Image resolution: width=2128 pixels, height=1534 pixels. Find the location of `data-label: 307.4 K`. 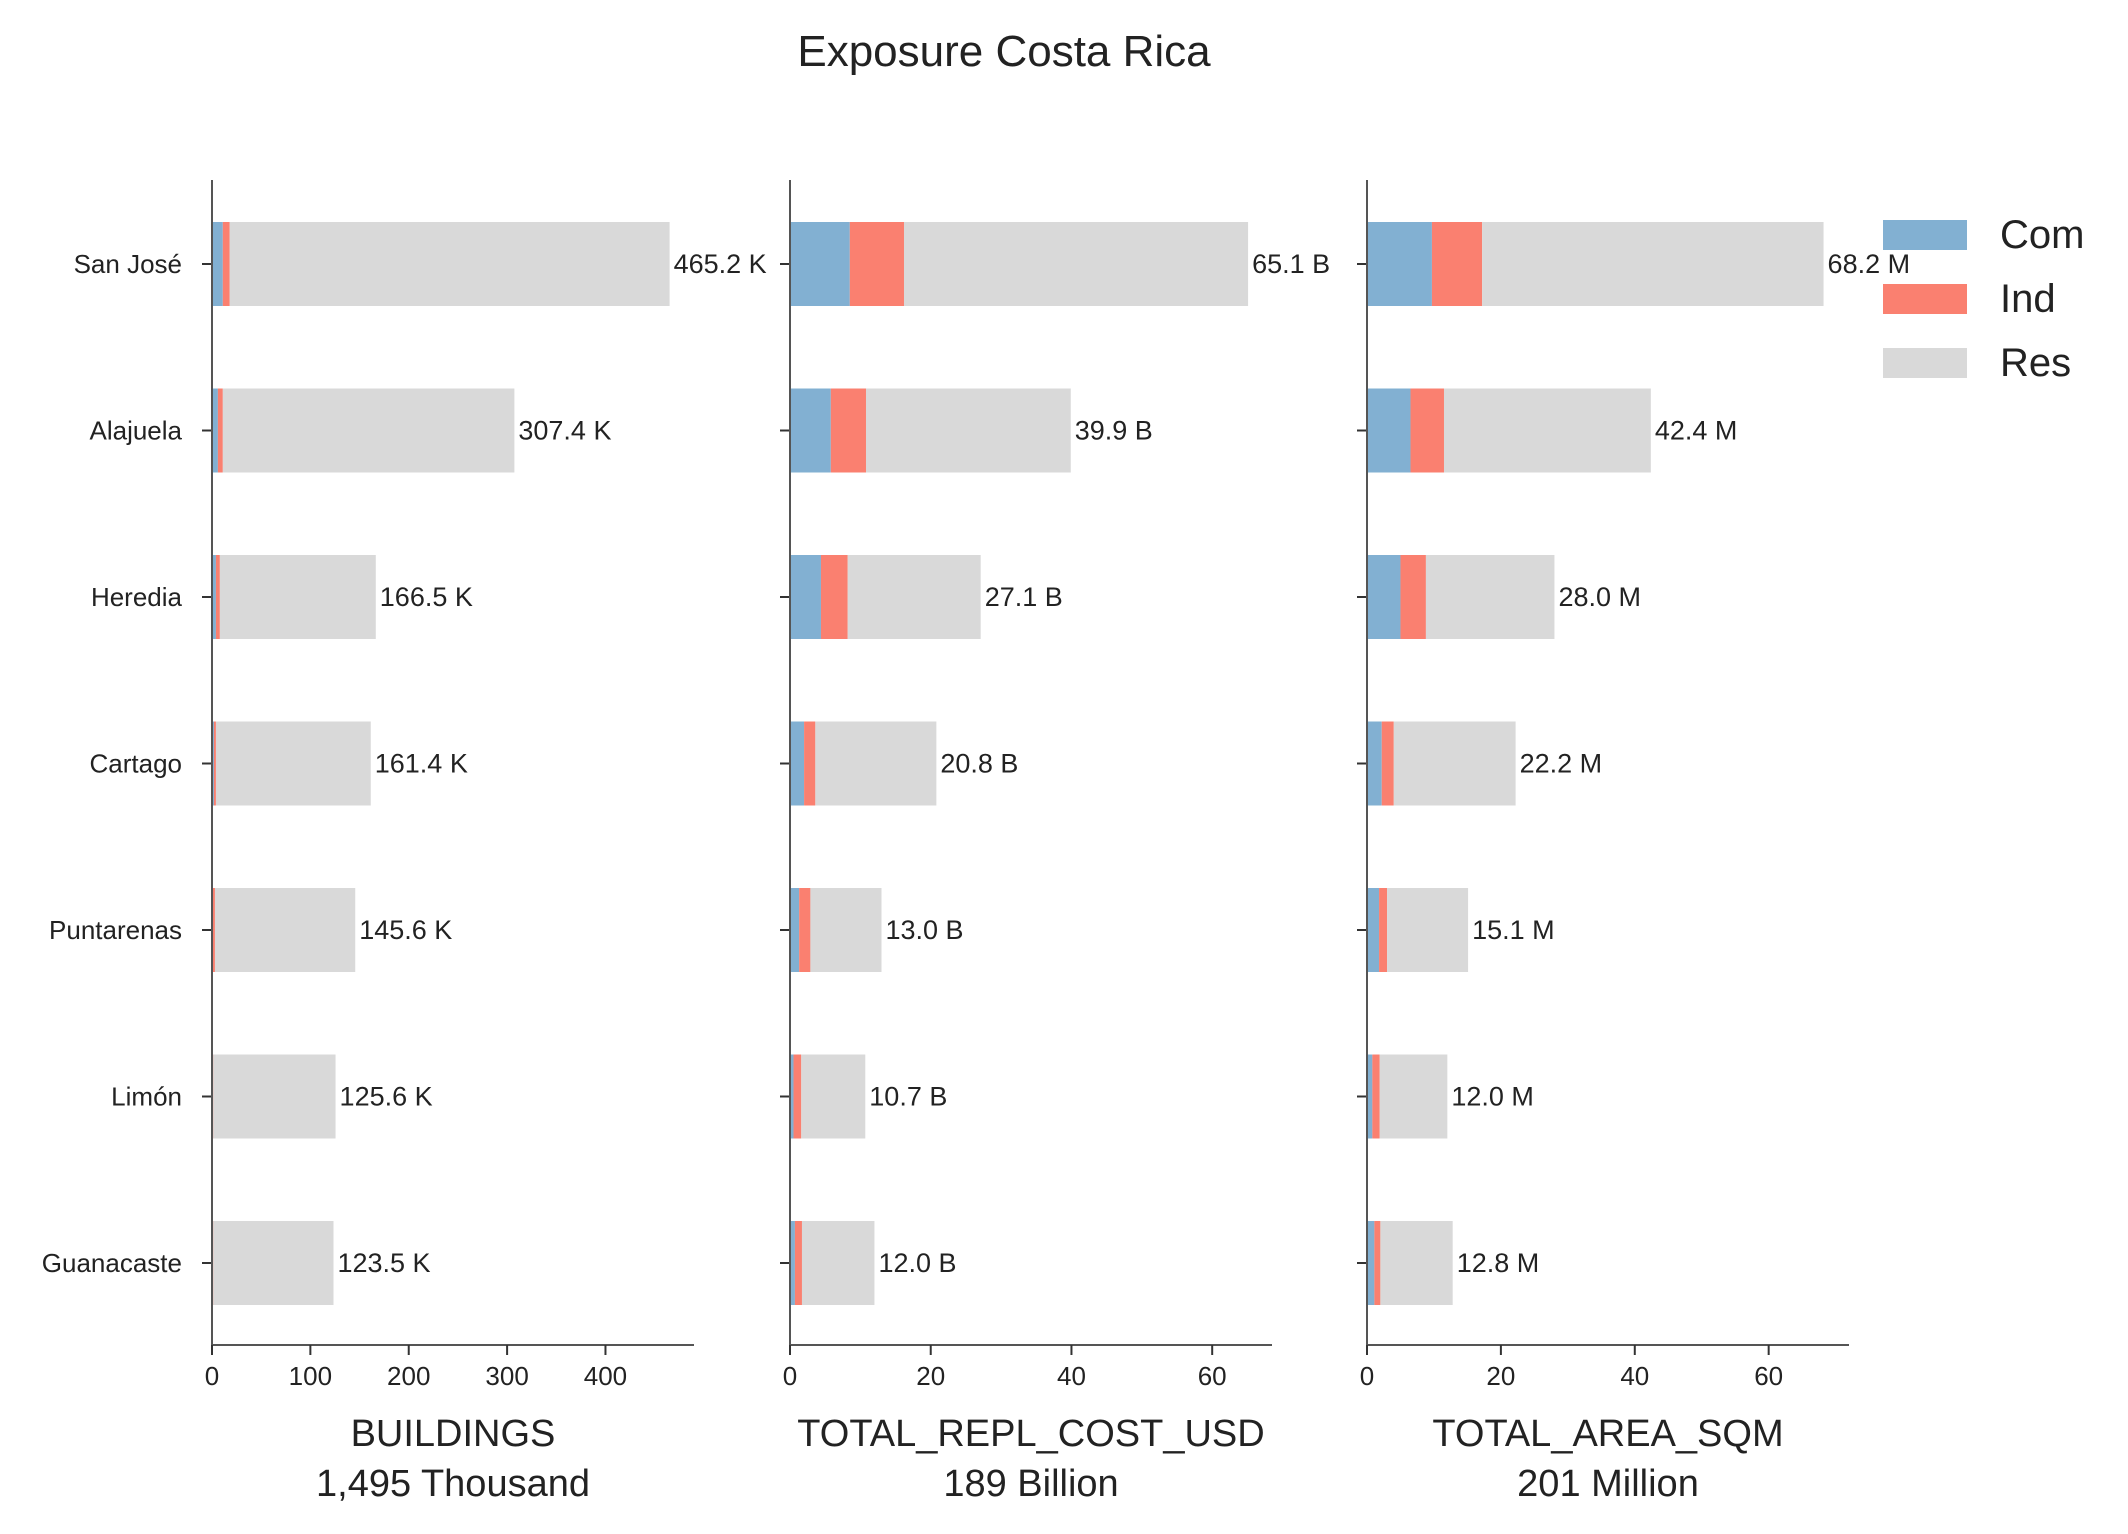

data-label: 307.4 K is located at coordinates (564, 431).